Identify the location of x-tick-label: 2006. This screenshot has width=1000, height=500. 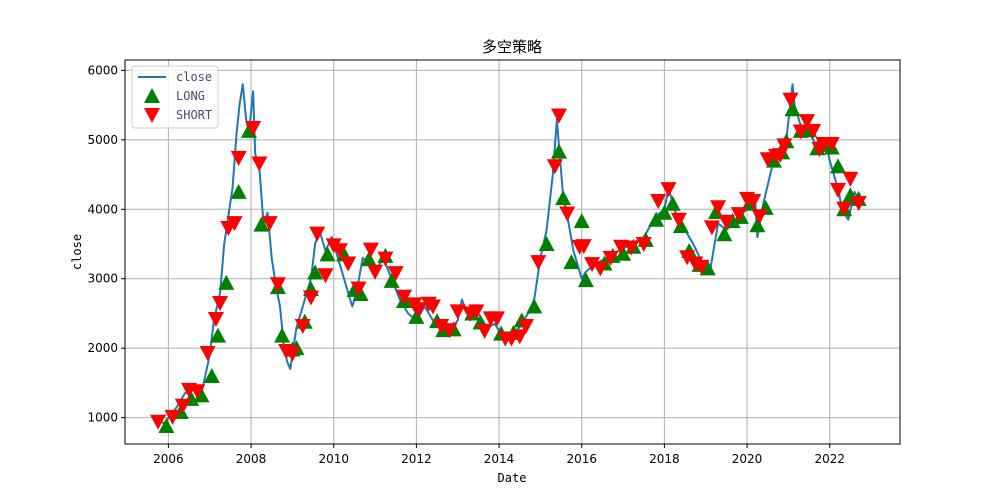
(168, 459).